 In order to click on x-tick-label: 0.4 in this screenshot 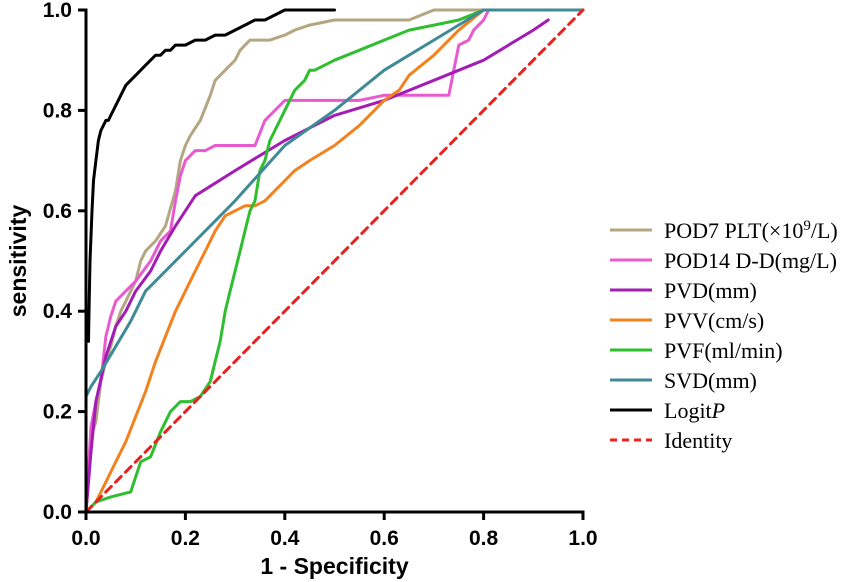, I will do `click(285, 538)`.